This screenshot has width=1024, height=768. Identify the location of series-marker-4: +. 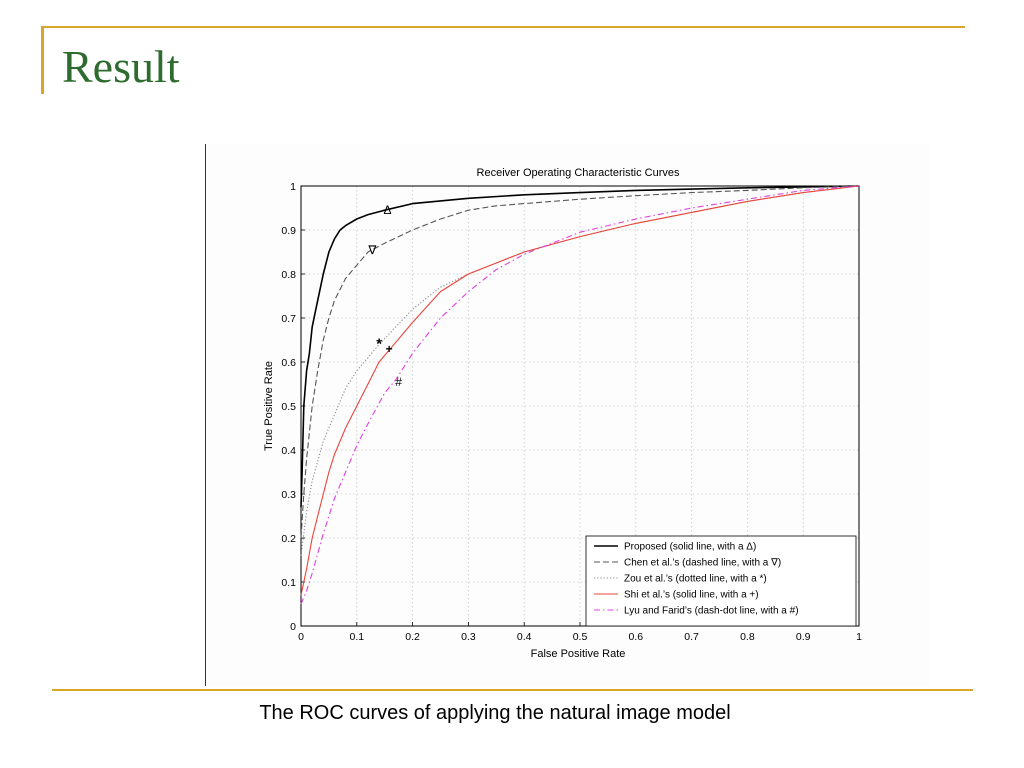
(389, 349).